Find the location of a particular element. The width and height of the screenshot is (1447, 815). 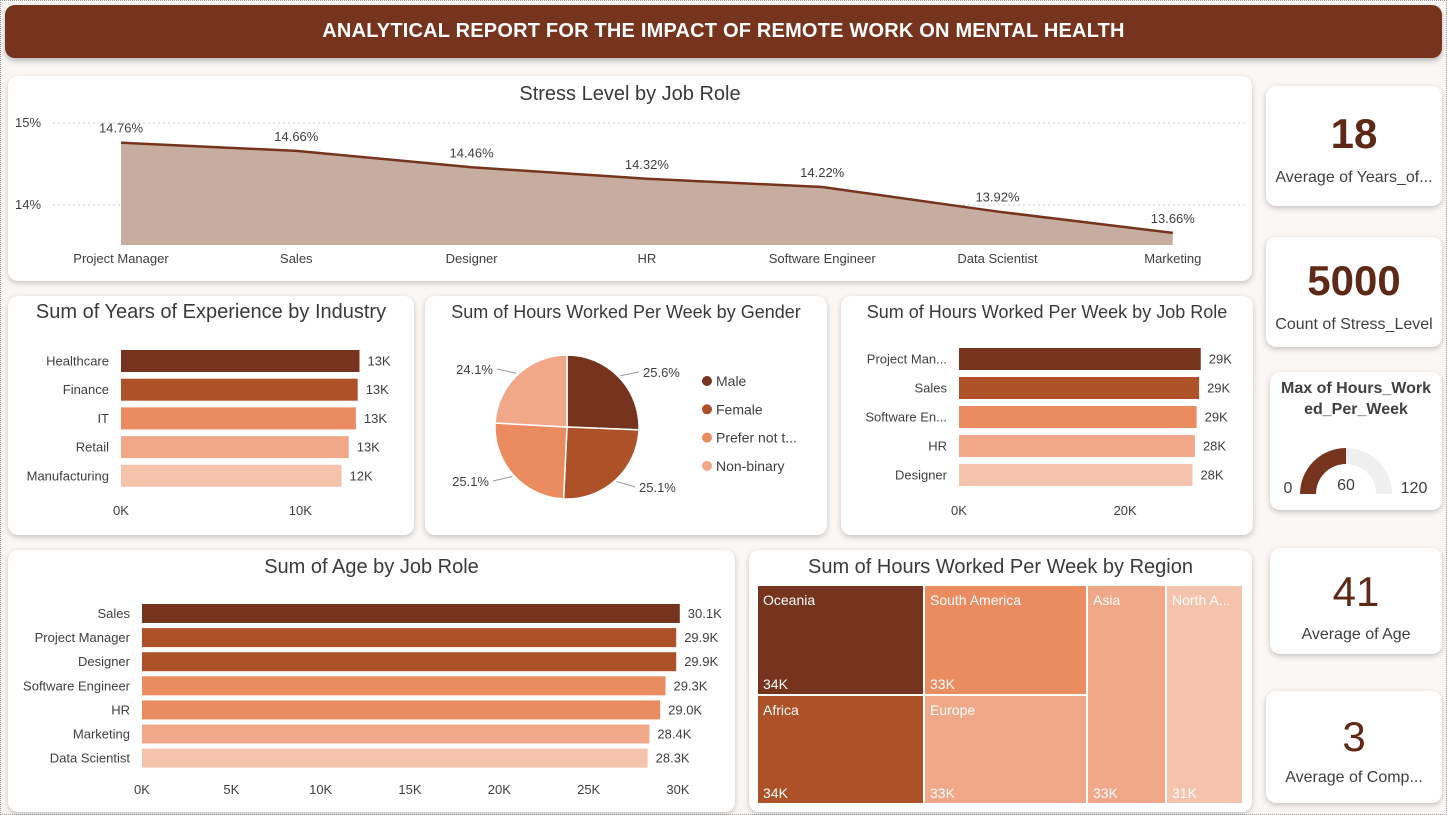

x-tick-label: 10K is located at coordinates (320, 789).